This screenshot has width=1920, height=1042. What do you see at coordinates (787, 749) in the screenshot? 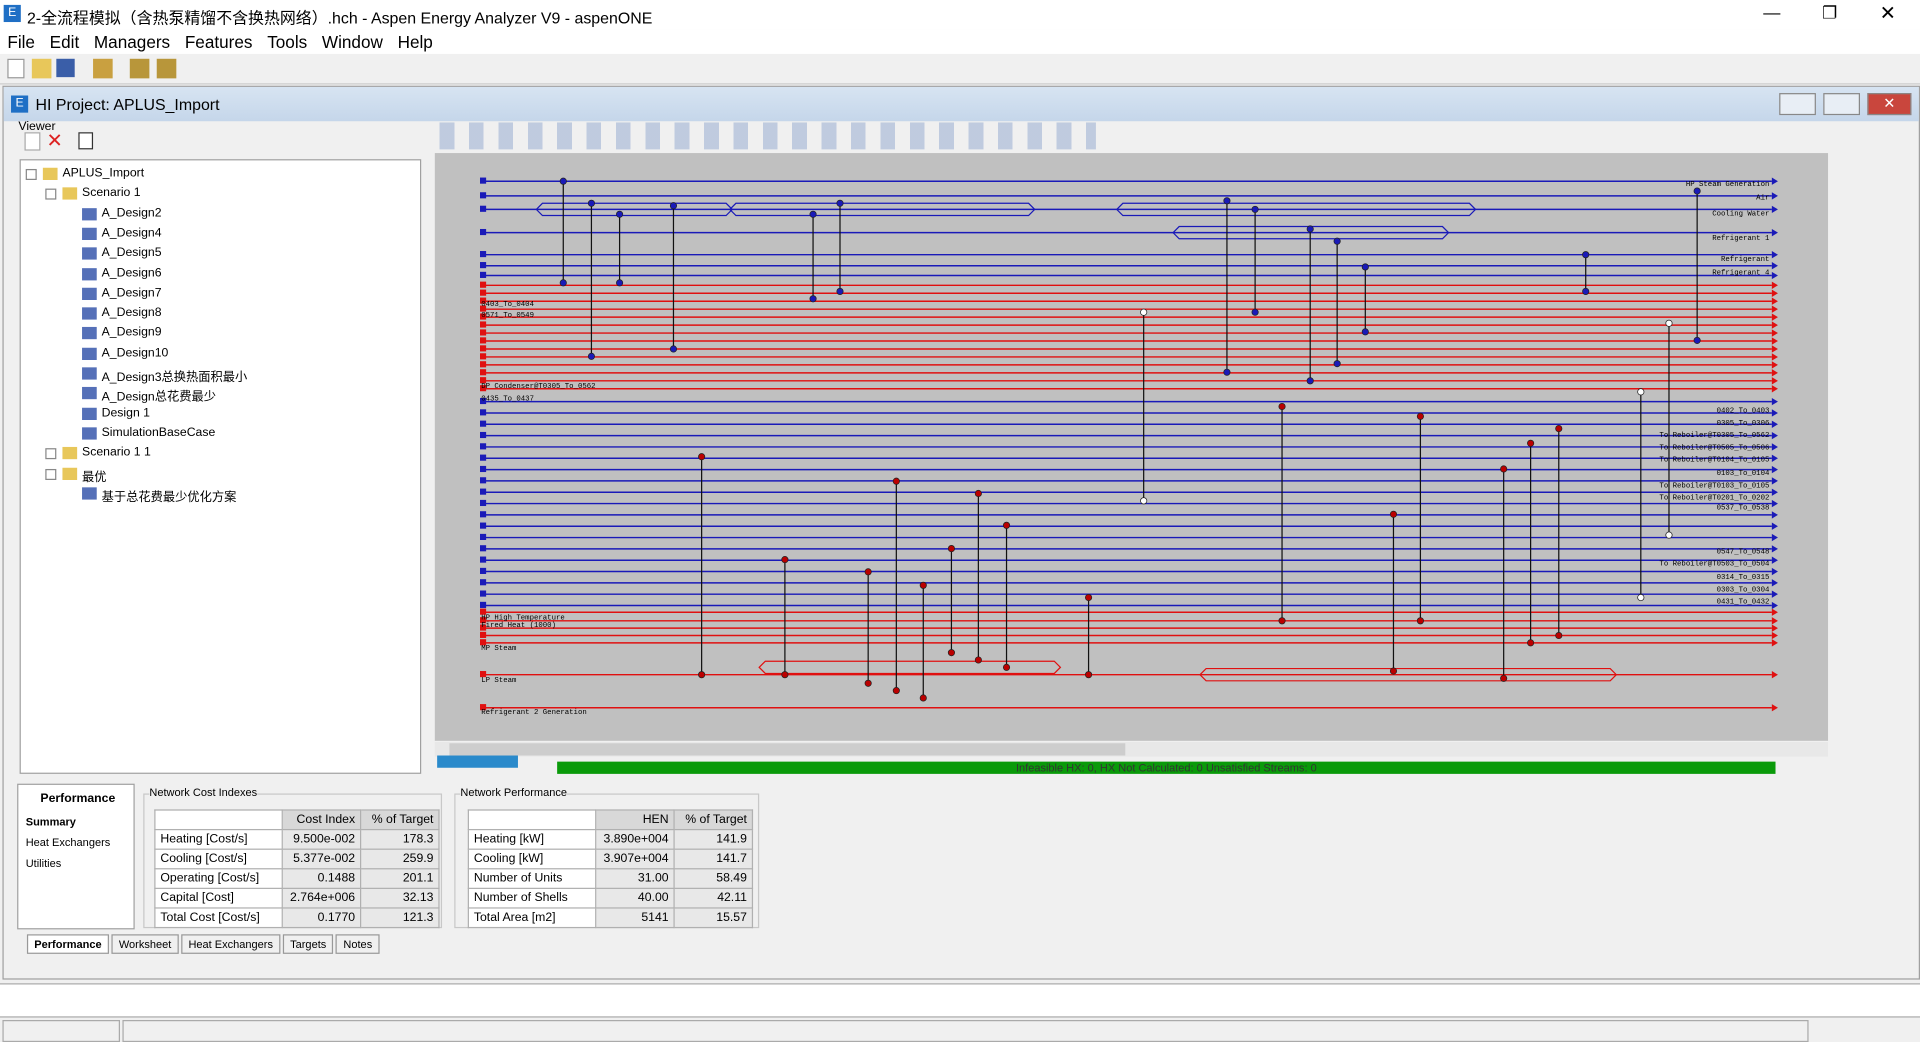
I see `scroll-thumb` at bounding box center [787, 749].